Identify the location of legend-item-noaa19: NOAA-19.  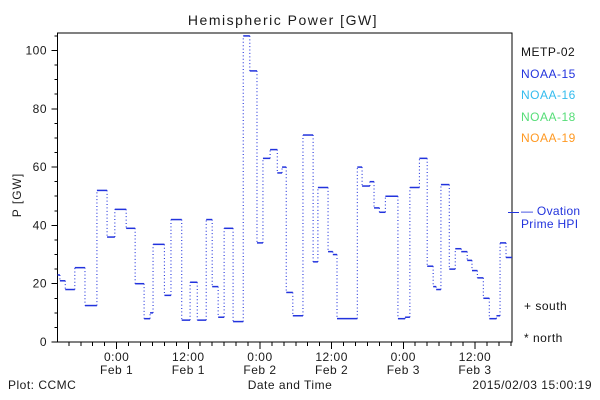
(548, 138).